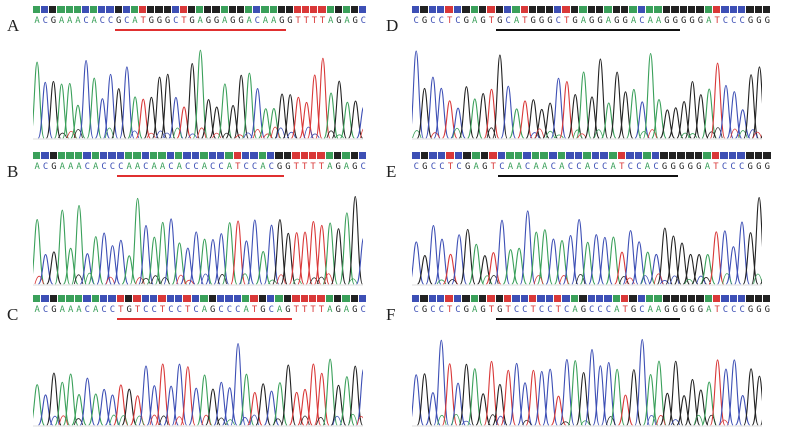  What do you see at coordinates (204, 319) in the screenshot?
I see `guide-underline` at bounding box center [204, 319].